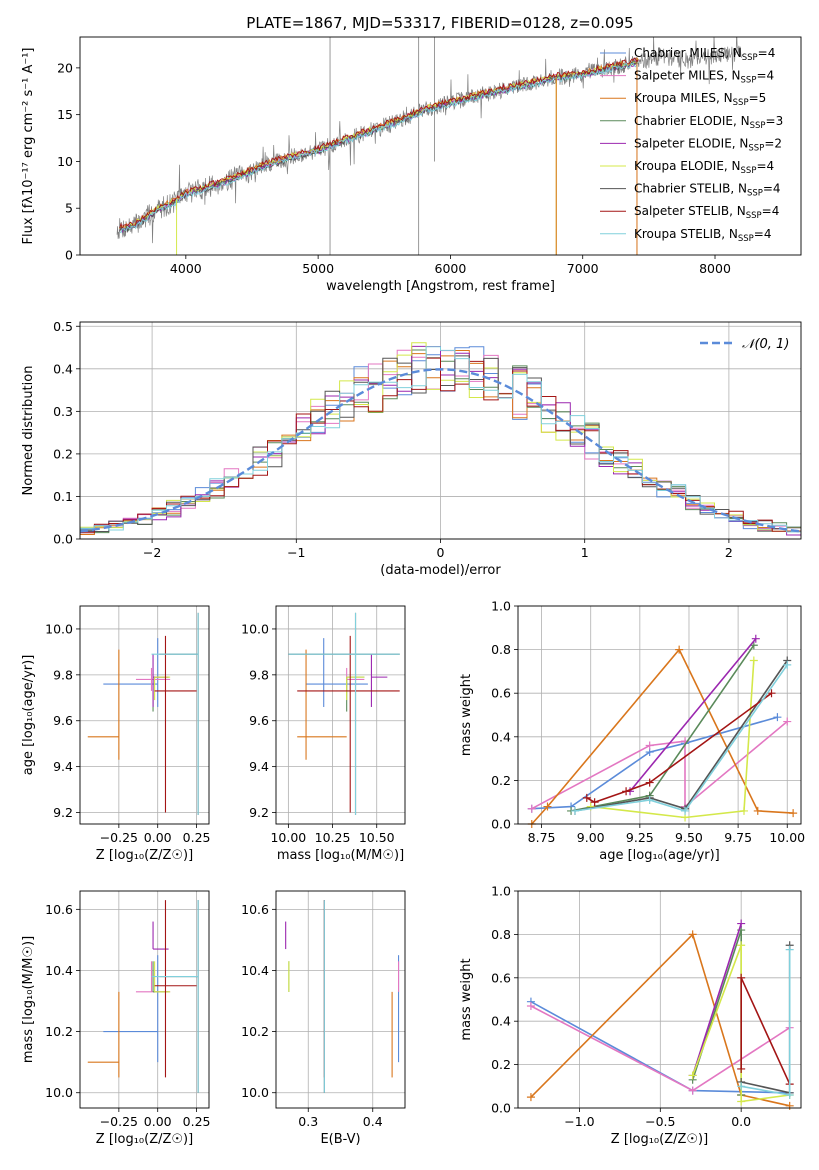 The height and width of the screenshot is (1170, 819). What do you see at coordinates (144, 999) in the screenshot?
I see `mass_vs_Z-frame` at bounding box center [144, 999].